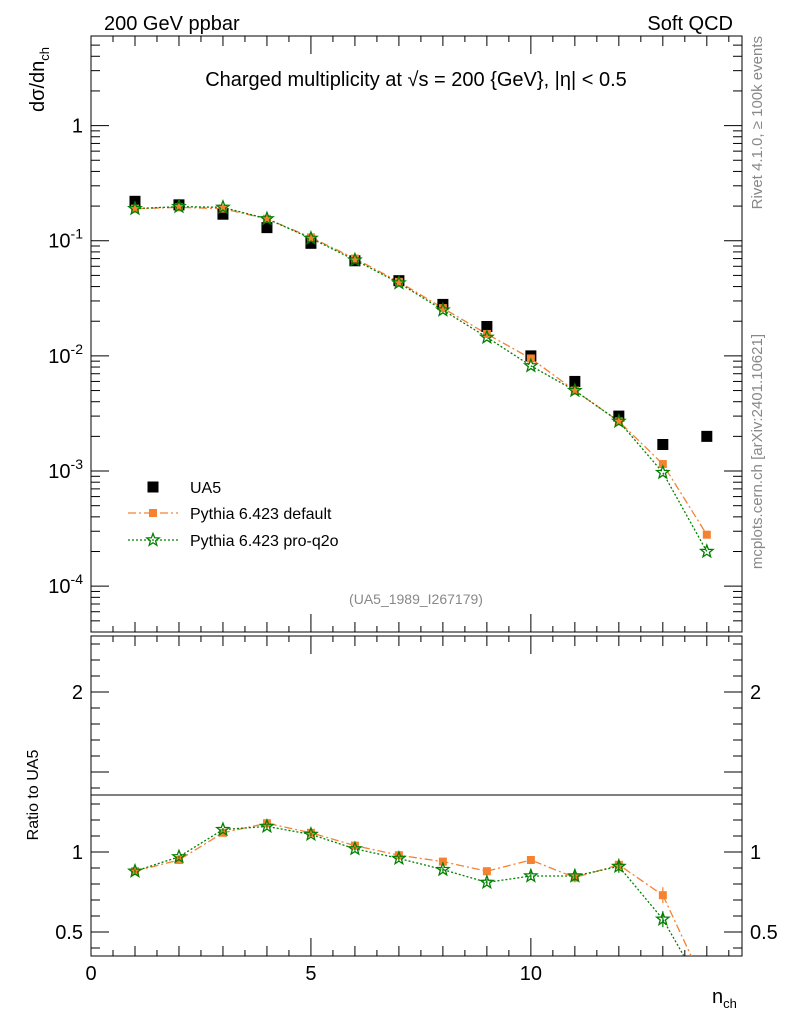  Describe the element at coordinates (310, 974) in the screenshot. I see `x-tick-label: 5` at that location.